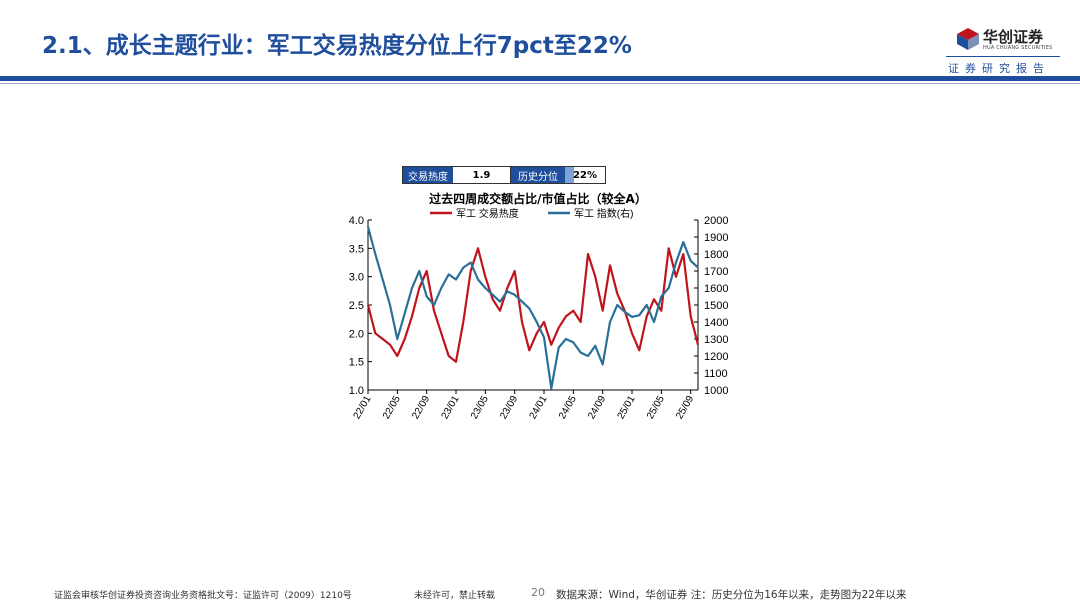 The image size is (1080, 608). I want to click on x-tick-label: 22/01, so click(363, 408).